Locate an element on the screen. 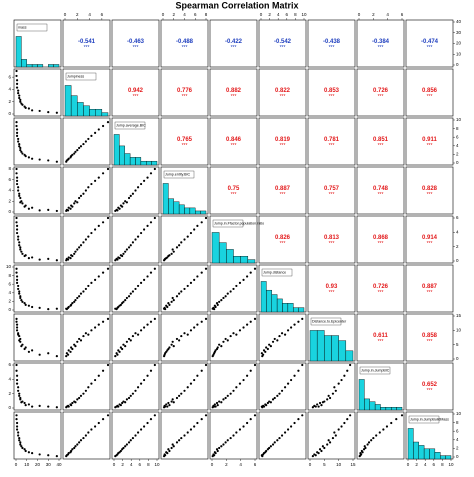 The width and height of the screenshot is (474, 477). correlation-value: -0.384 is located at coordinates (381, 42).